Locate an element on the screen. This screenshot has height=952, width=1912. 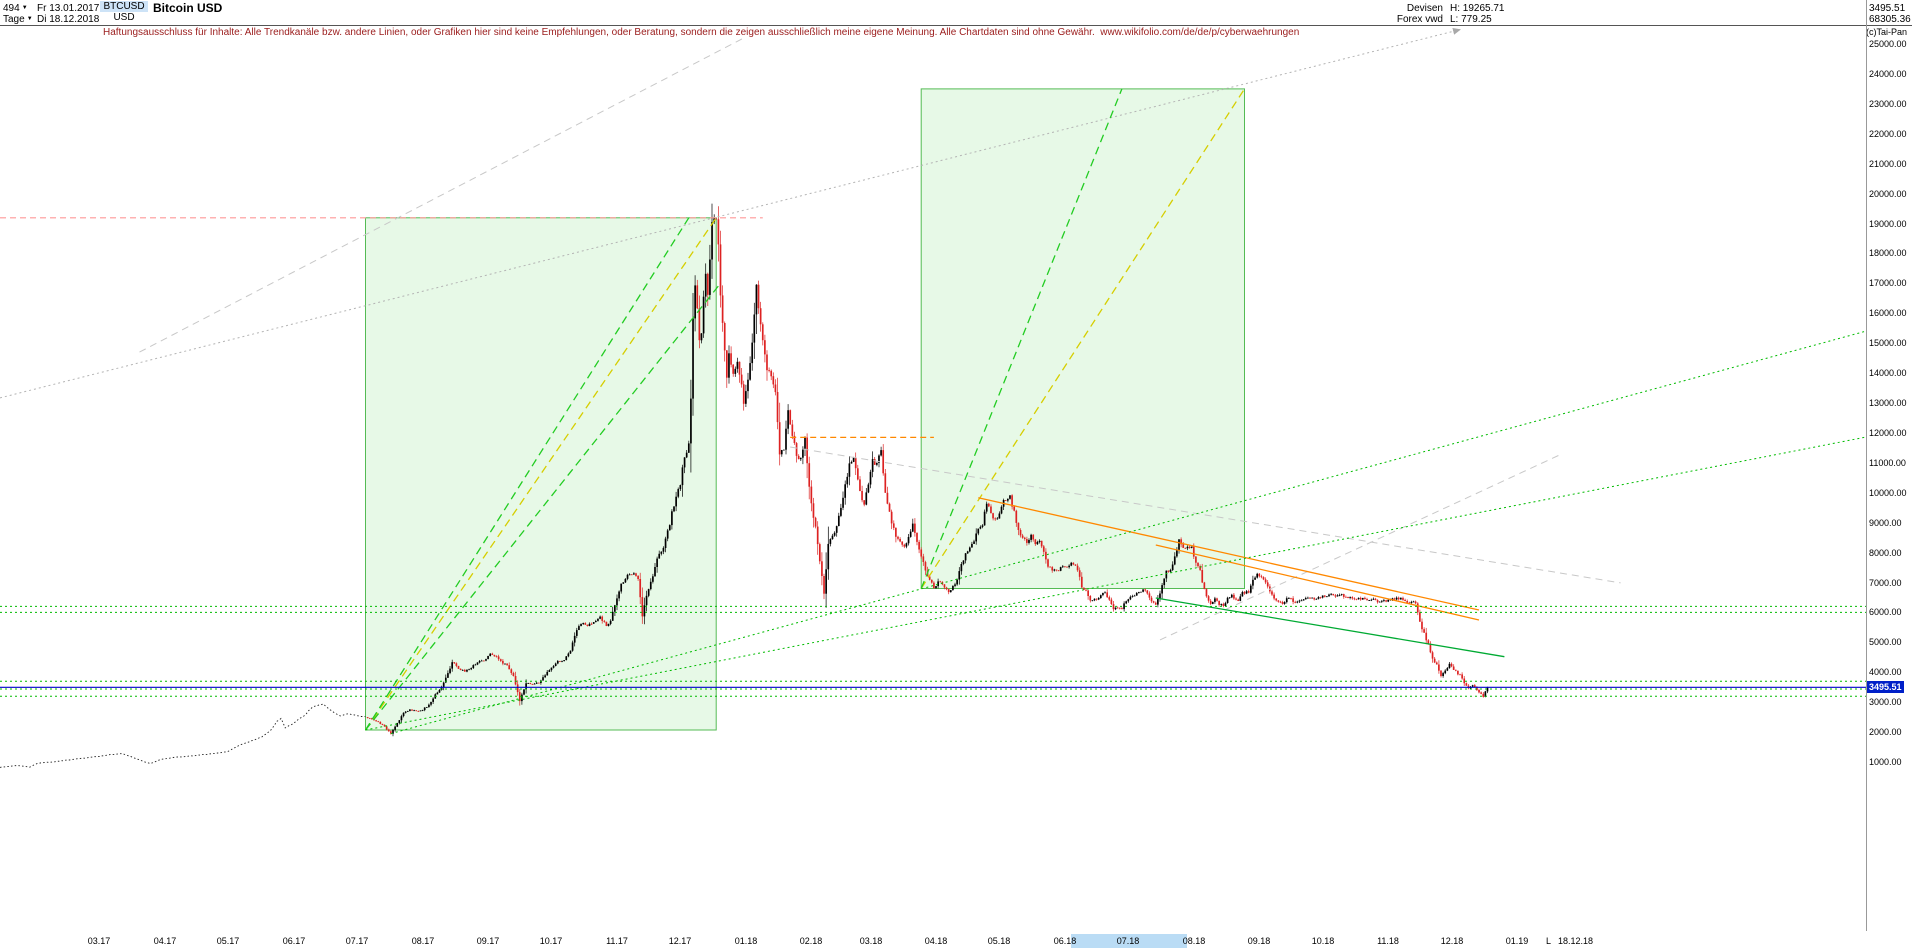
price-axis-label: 4000.00 is located at coordinates (1885, 672).